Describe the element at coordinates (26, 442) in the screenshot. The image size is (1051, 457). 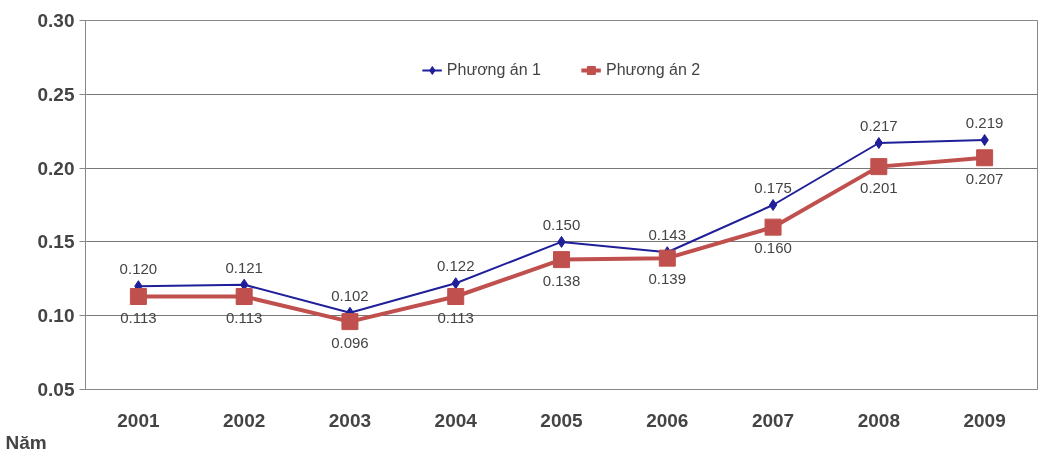
I see `x-axis-title: Năm` at that location.